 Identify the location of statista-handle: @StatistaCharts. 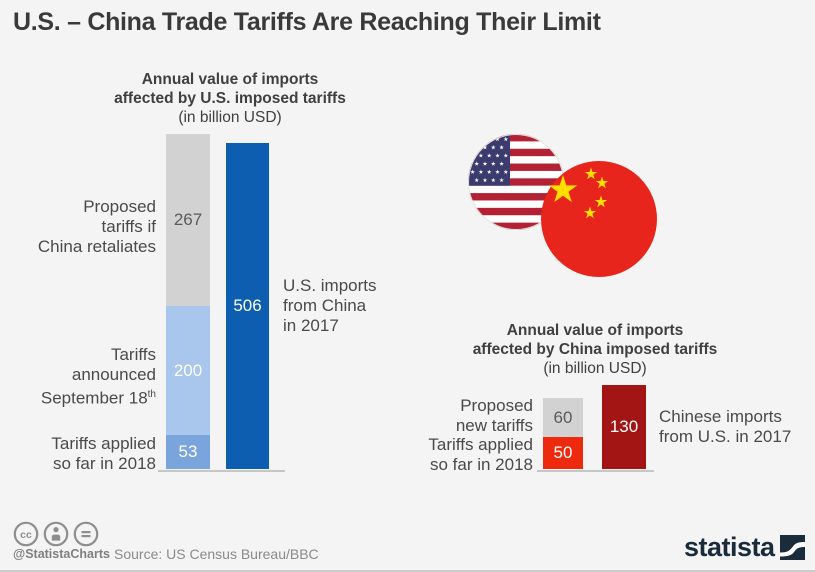
(61, 554).